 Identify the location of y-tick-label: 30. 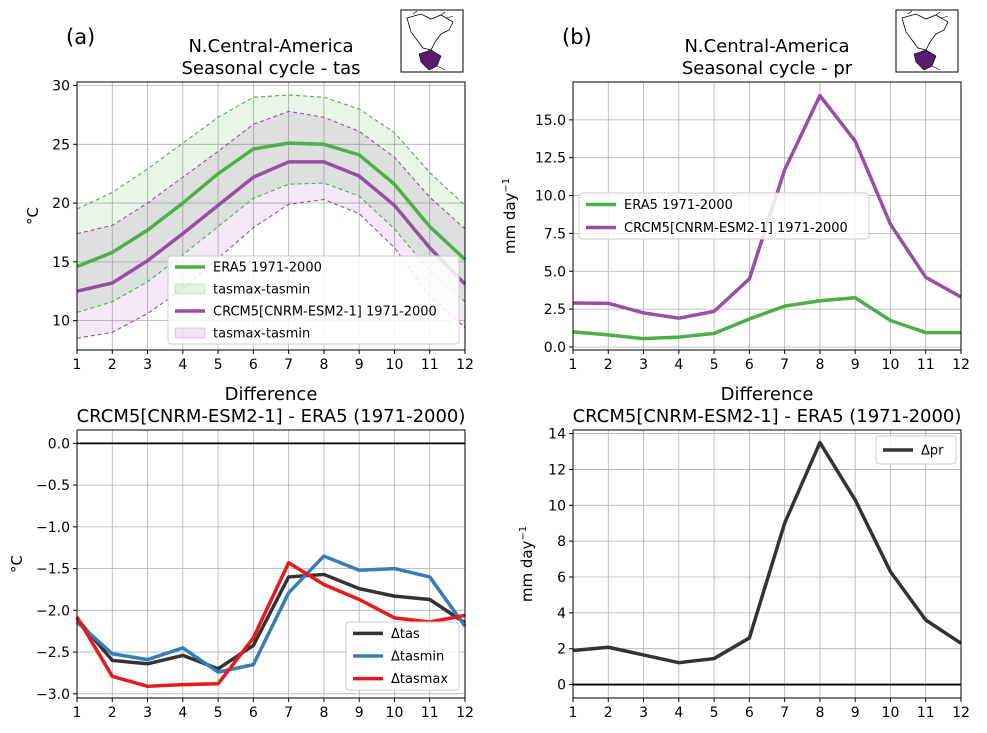
(61, 87).